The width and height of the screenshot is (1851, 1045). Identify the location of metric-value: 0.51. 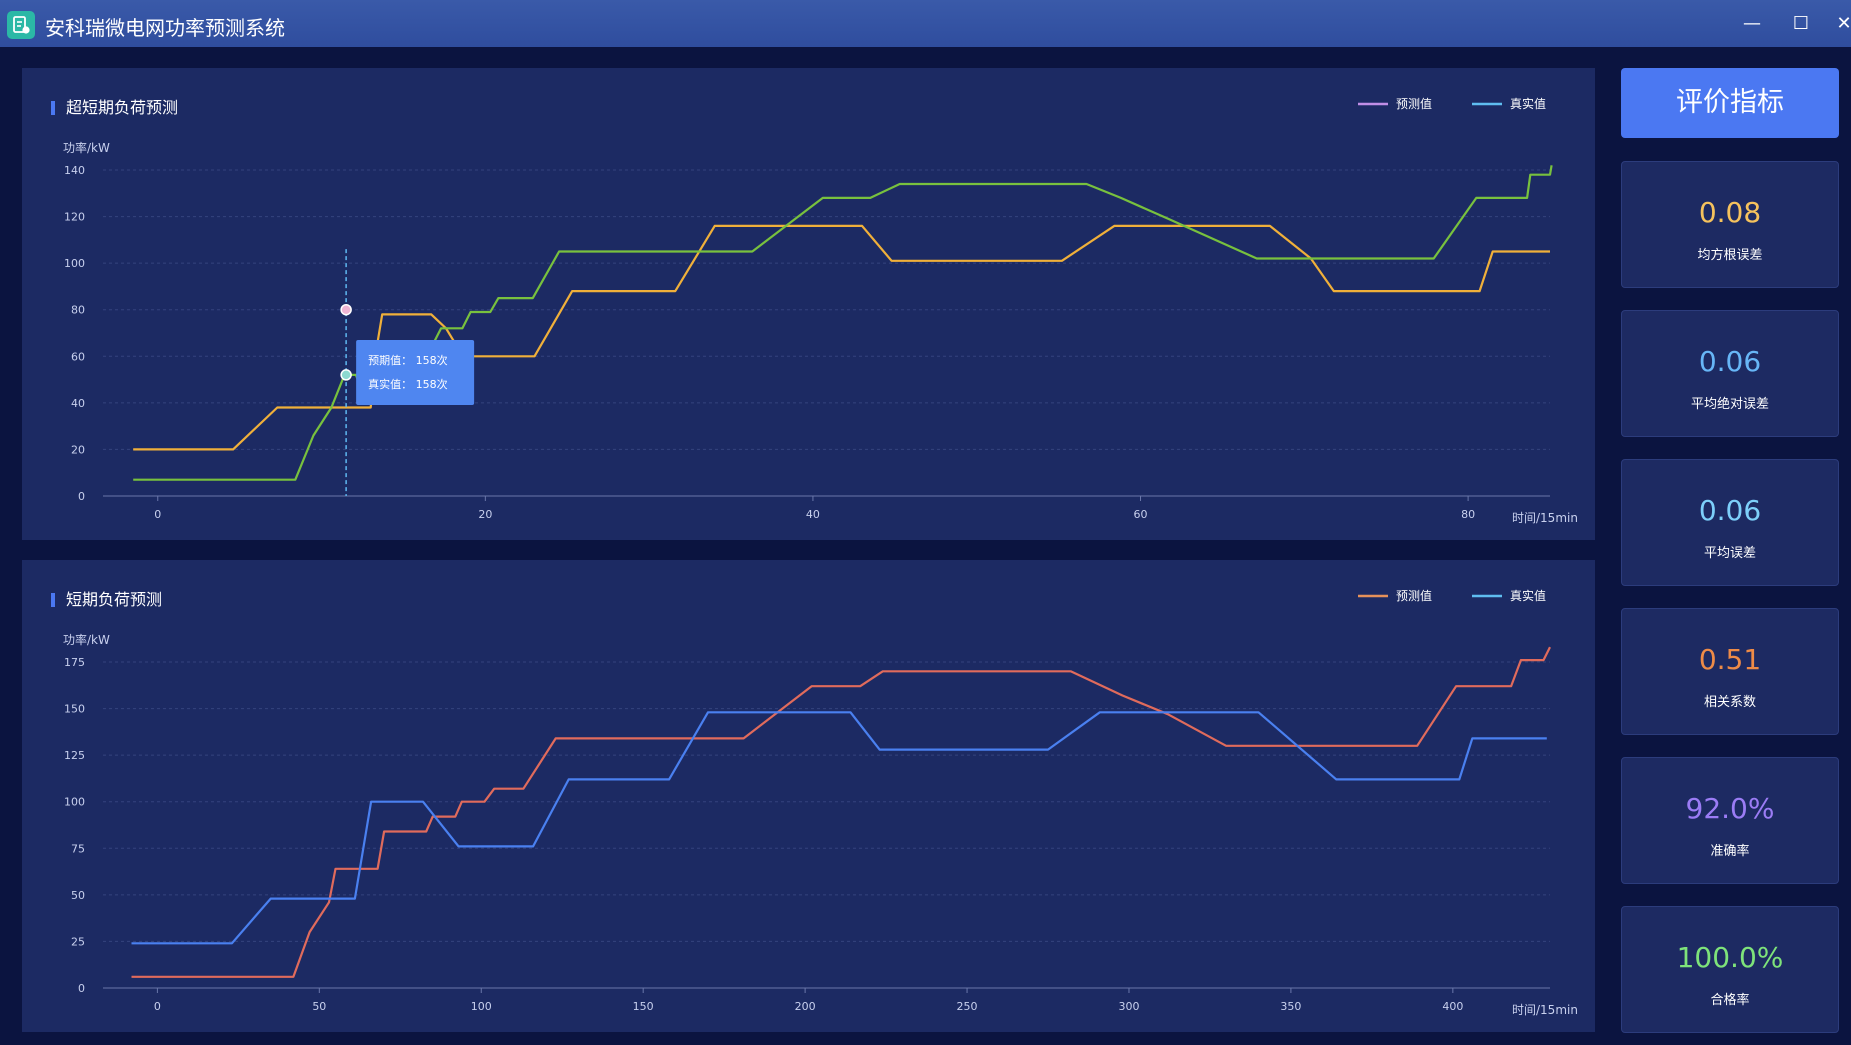
(1730, 659).